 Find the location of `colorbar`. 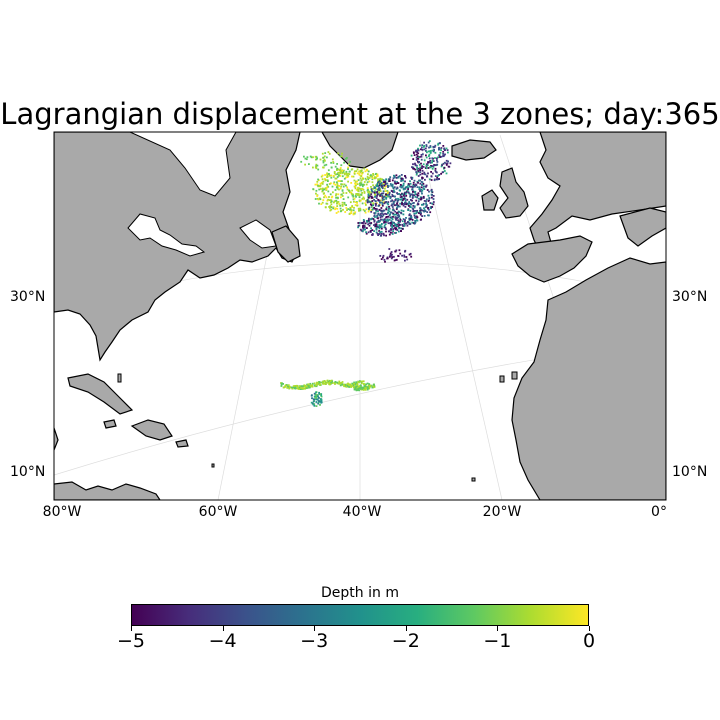

colorbar is located at coordinates (360, 615).